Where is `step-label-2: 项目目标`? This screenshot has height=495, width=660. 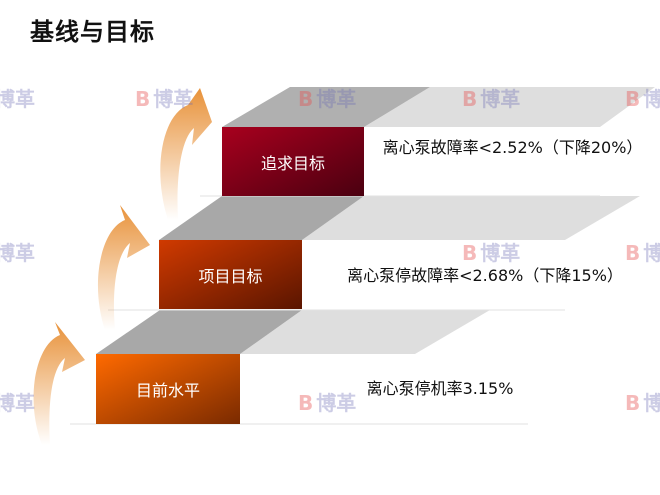
step-label-2: 项目目标 is located at coordinates (230, 276).